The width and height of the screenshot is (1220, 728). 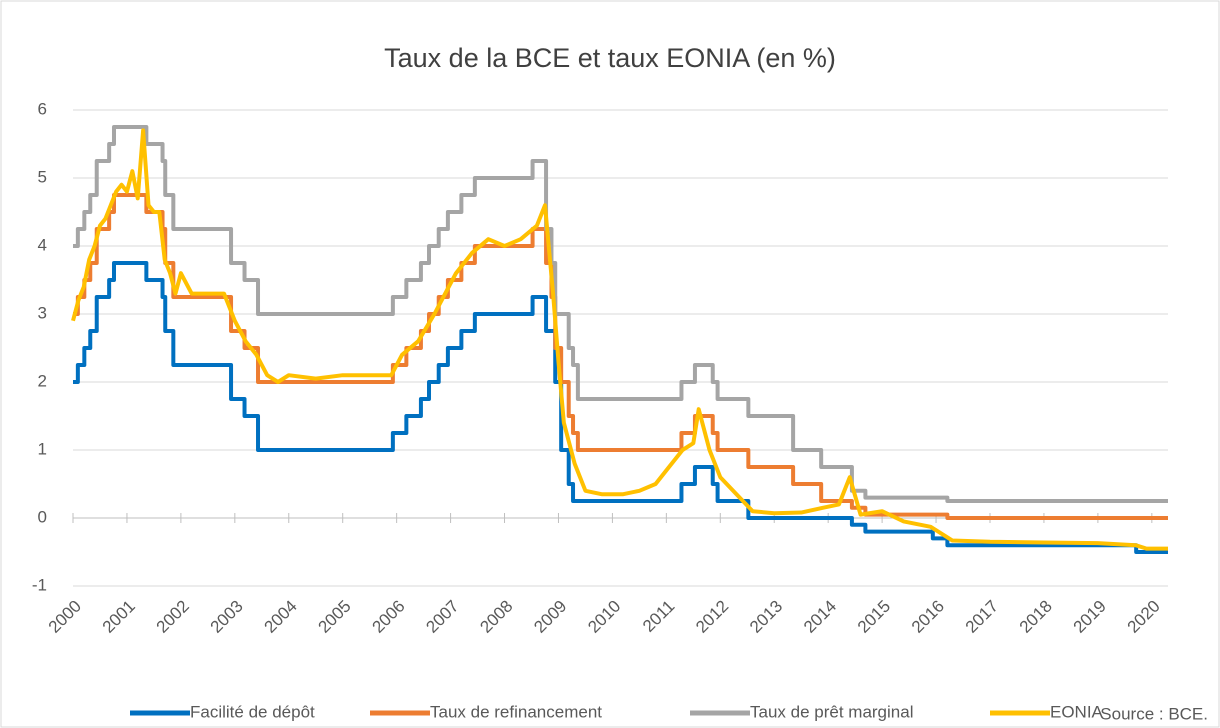 What do you see at coordinates (42, 176) in the screenshot?
I see `y-tick-label: 5` at bounding box center [42, 176].